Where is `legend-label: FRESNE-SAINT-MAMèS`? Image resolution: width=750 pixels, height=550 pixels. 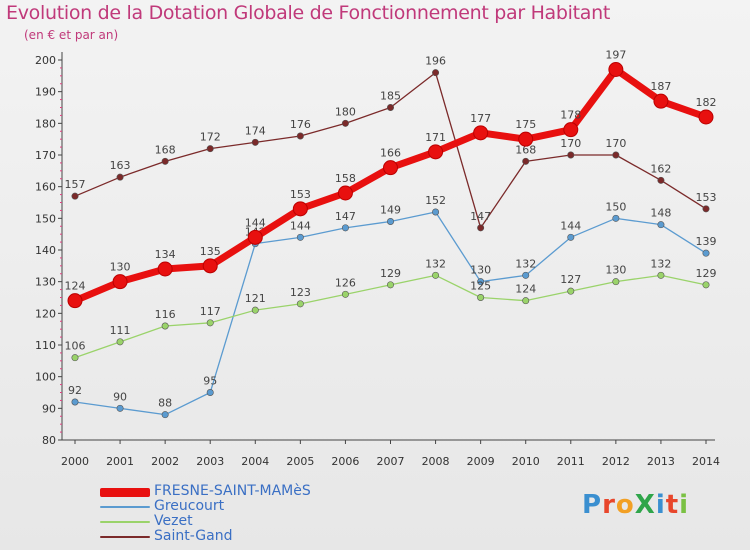
legend-label: FRESNE-SAINT-MAMèS is located at coordinates (232, 491).